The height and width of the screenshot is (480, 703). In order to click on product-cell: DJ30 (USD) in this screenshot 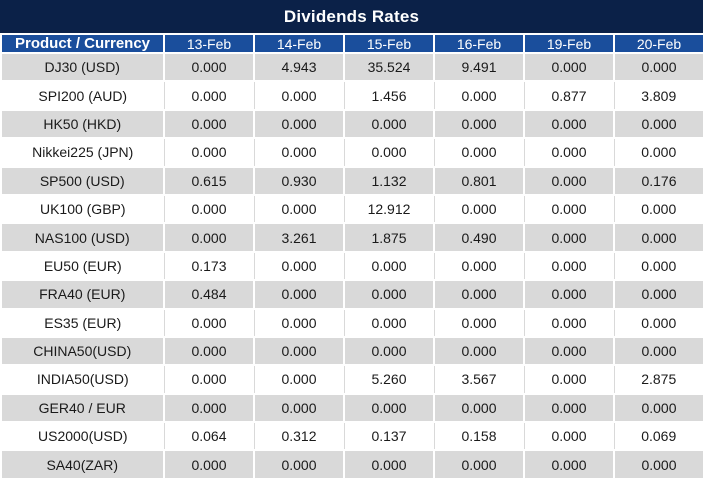, I will do `click(82, 67)`.